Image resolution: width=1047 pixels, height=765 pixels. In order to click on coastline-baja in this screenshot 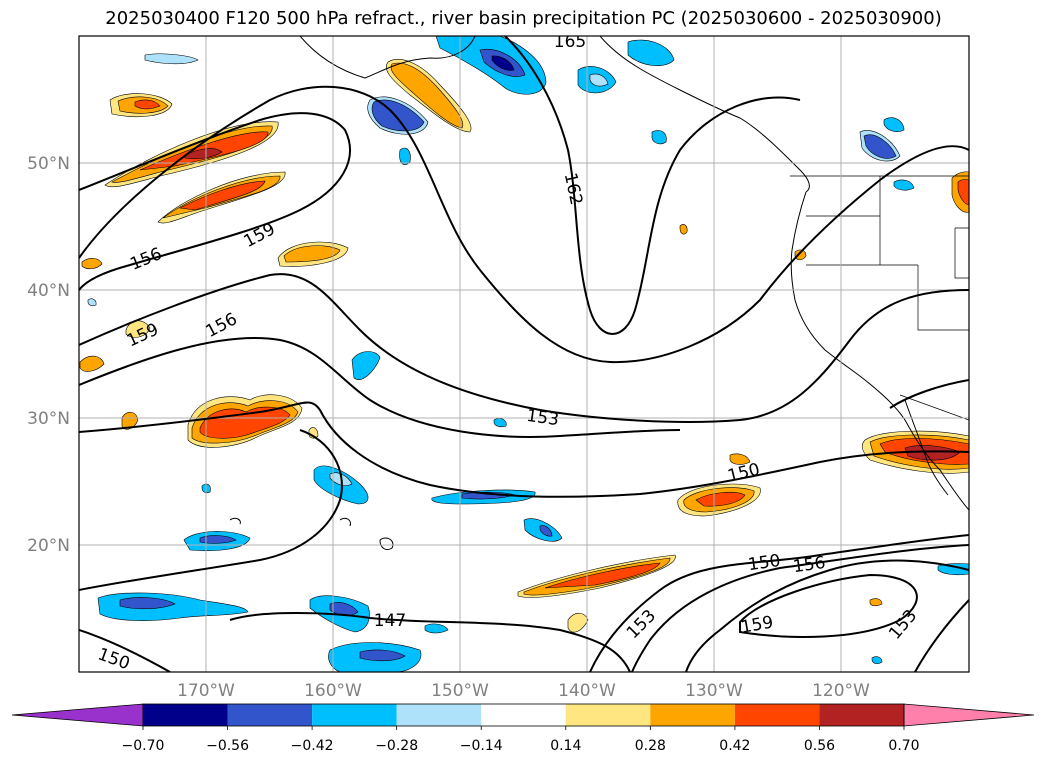, I will do `click(926, 447)`.